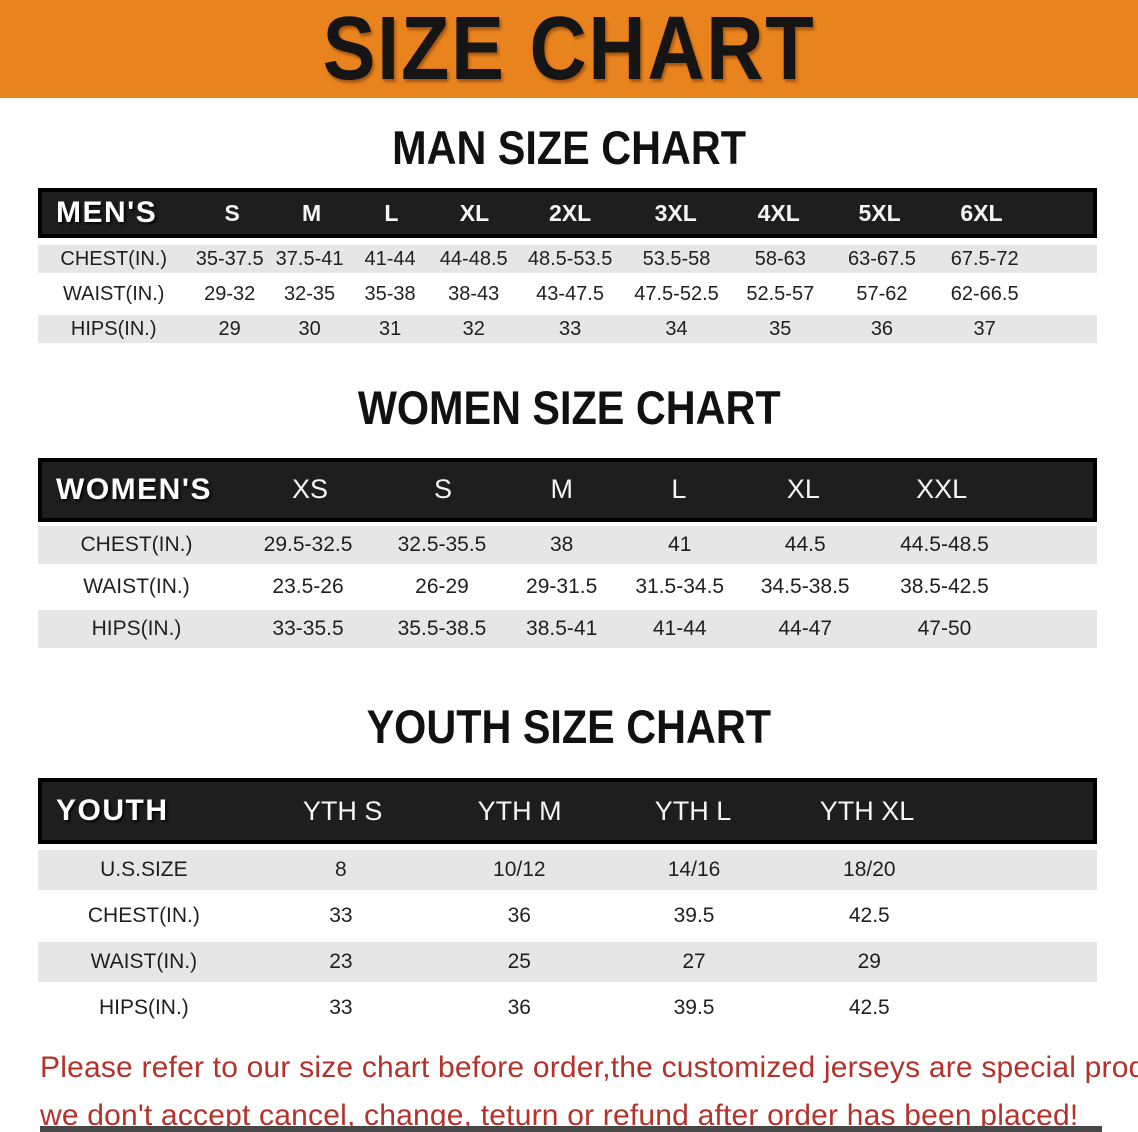 This screenshot has height=1132, width=1138. I want to click on size-column-header: 3XL, so click(675, 212).